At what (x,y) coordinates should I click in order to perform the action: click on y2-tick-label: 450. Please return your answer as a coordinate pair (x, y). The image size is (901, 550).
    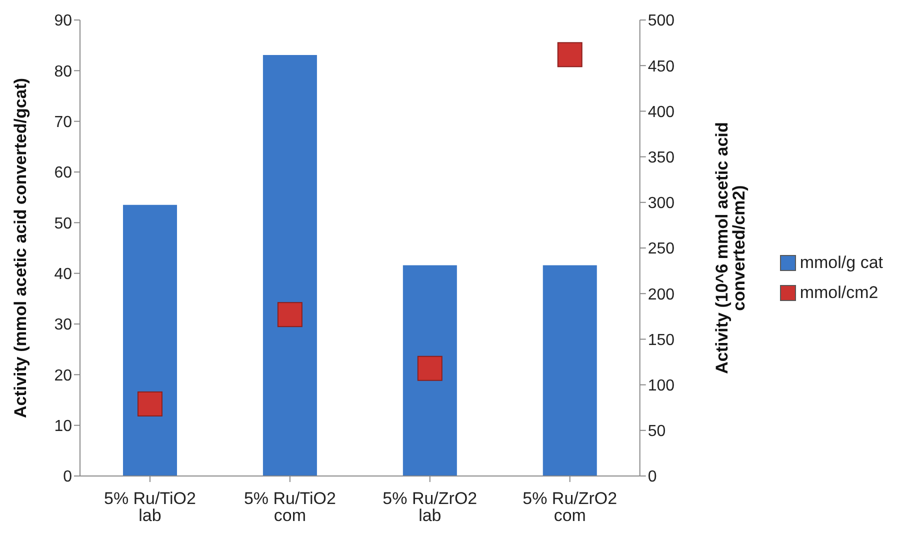
    Looking at the image, I should click on (661, 67).